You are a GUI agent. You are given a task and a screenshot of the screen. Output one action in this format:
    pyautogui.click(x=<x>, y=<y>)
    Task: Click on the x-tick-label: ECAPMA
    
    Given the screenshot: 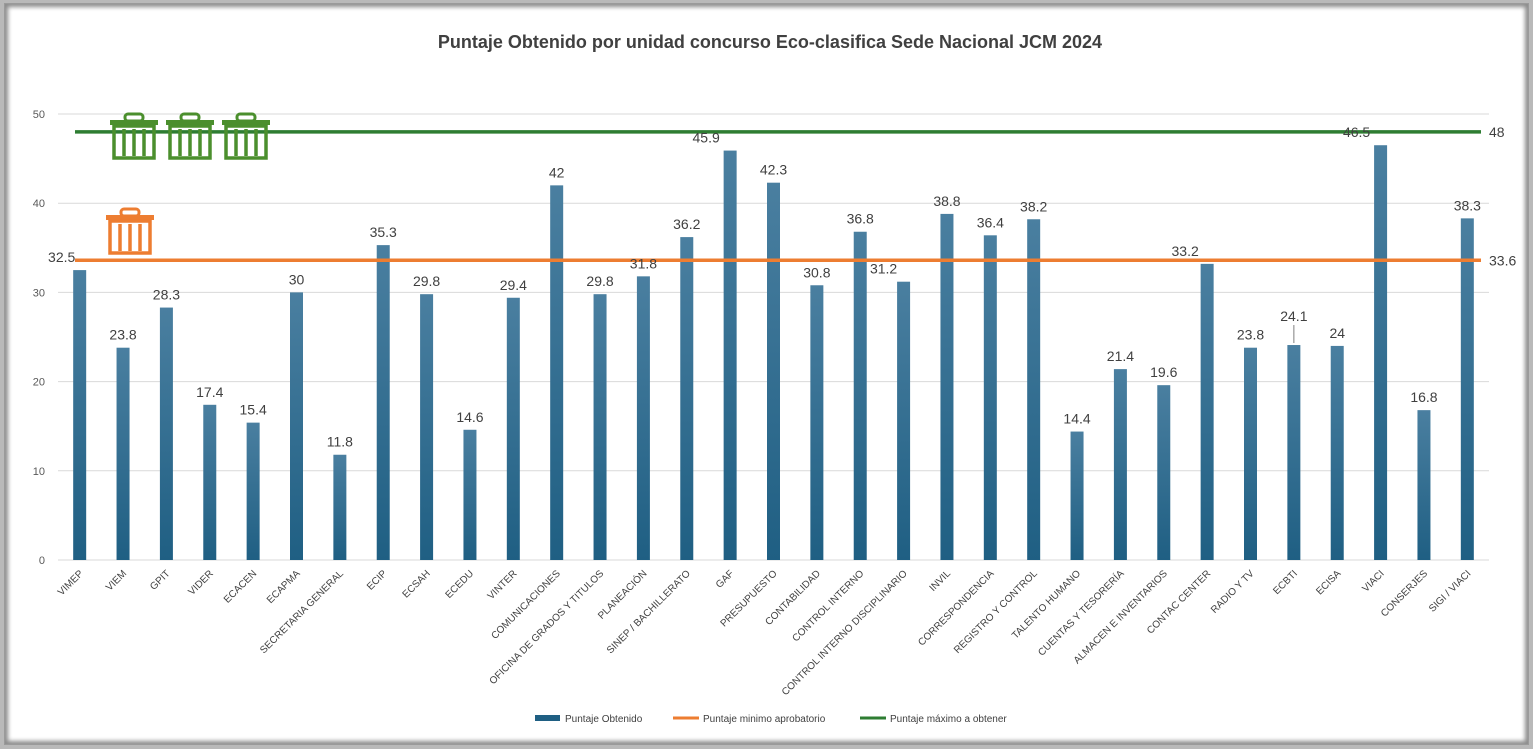 What is the action you would take?
    pyautogui.click(x=284, y=587)
    